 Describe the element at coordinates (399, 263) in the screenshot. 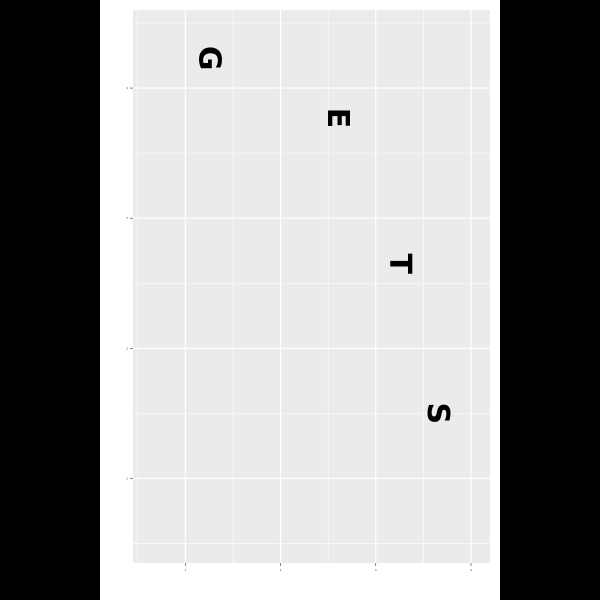

I see `letter-point: T` at that location.